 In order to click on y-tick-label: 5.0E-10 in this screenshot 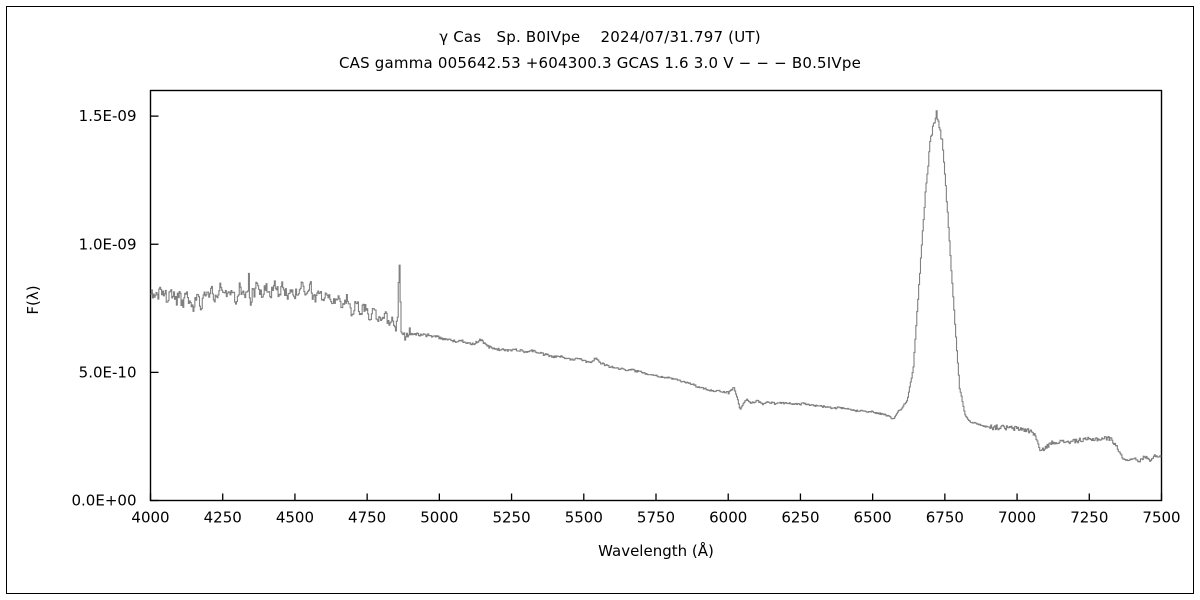, I will do `click(108, 372)`.